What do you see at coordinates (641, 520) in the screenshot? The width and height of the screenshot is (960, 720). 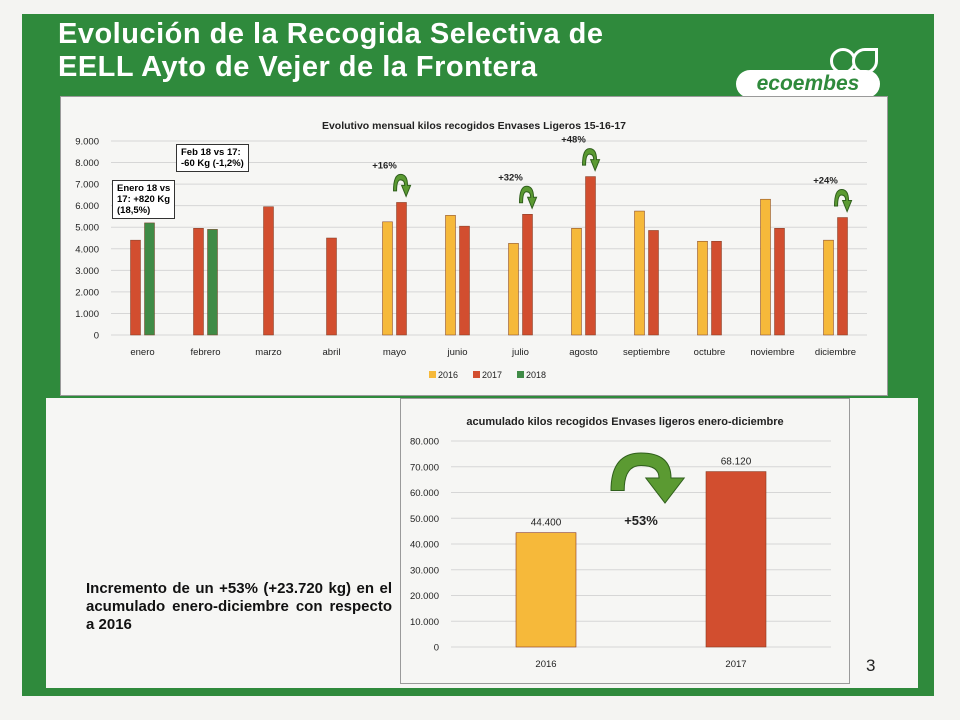 I see `growth-label: +53%` at bounding box center [641, 520].